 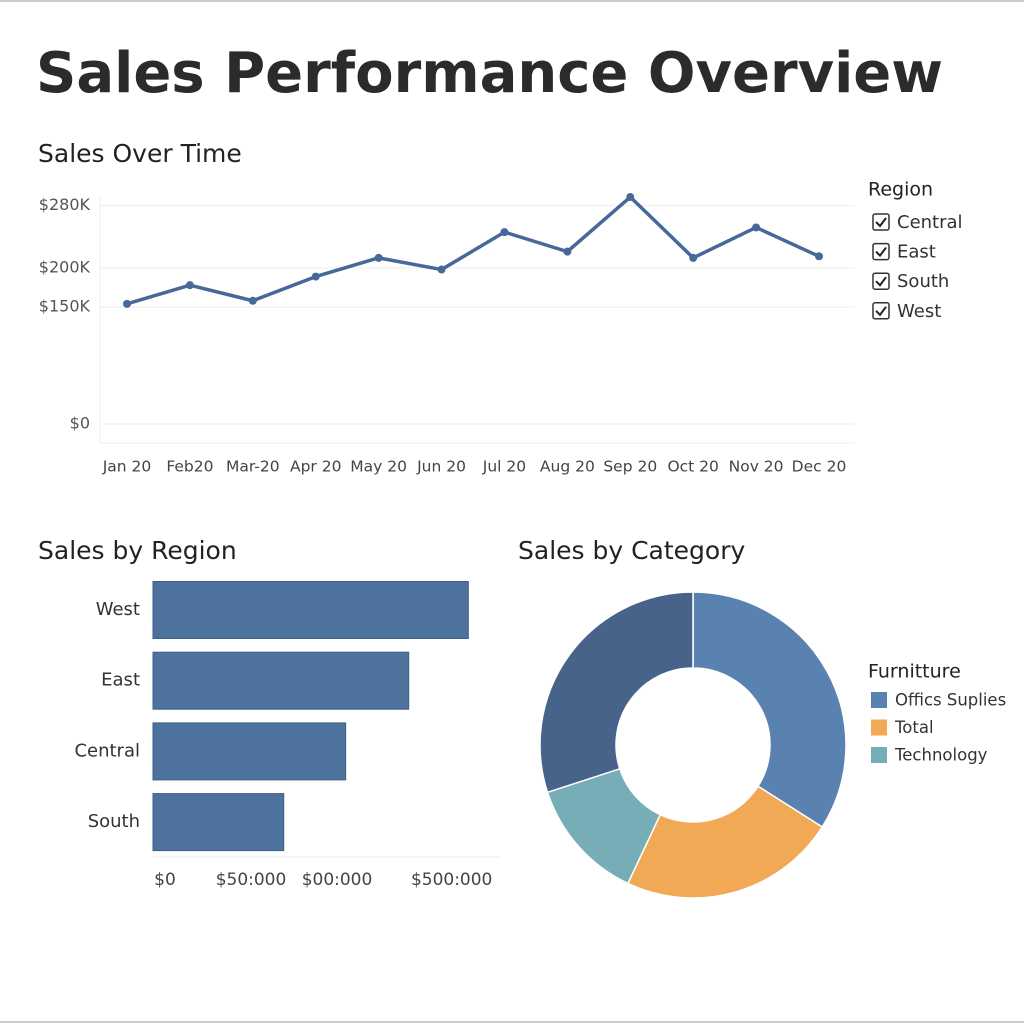 What do you see at coordinates (118, 609) in the screenshot?
I see `category-label: West` at bounding box center [118, 609].